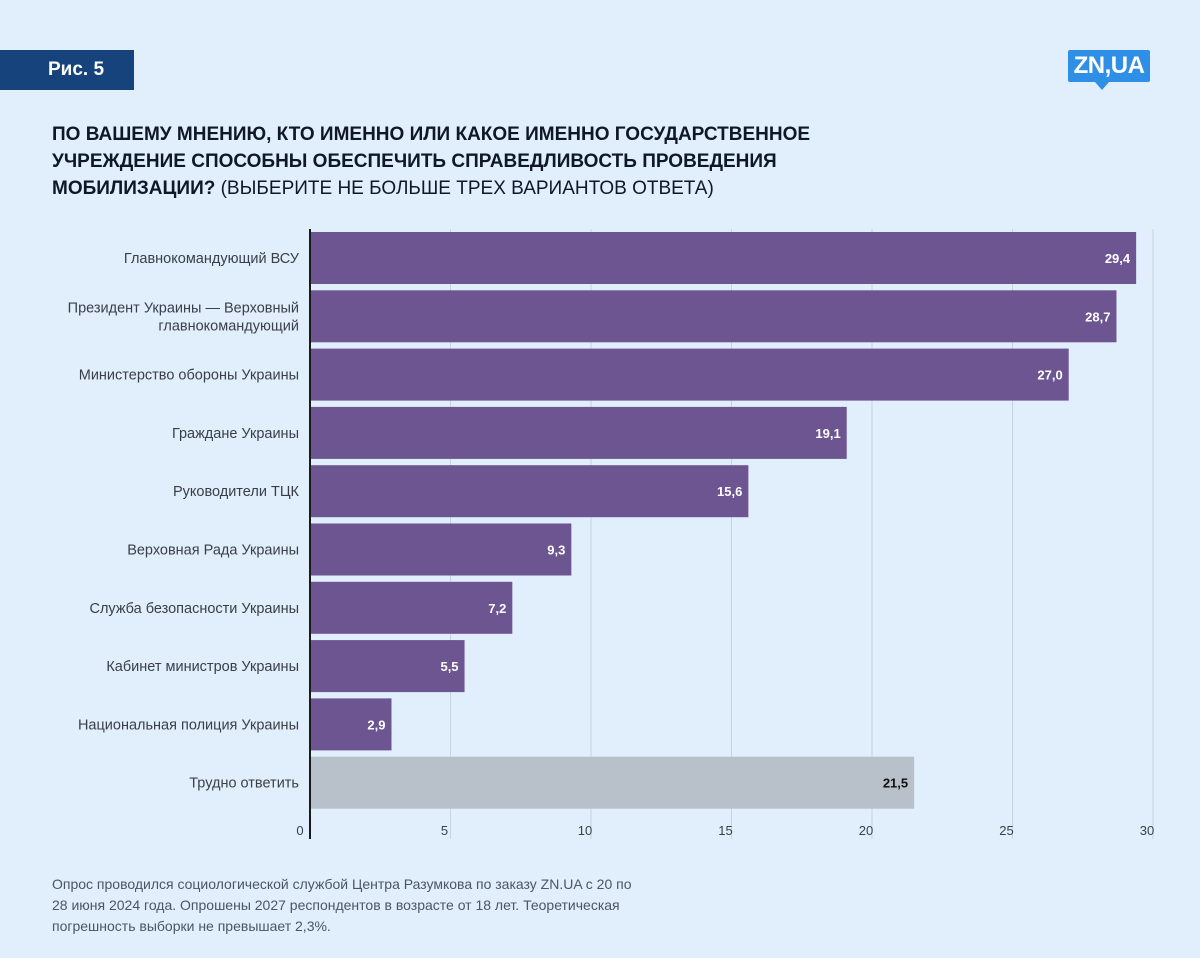  Describe the element at coordinates (228, 326) in the screenshot. I see `category-label: главнокомандующий` at that location.